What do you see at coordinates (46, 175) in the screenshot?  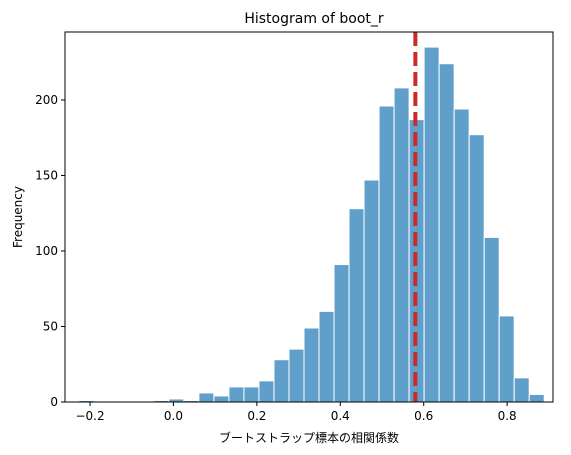 I see `y-tick-label: 150` at bounding box center [46, 175].